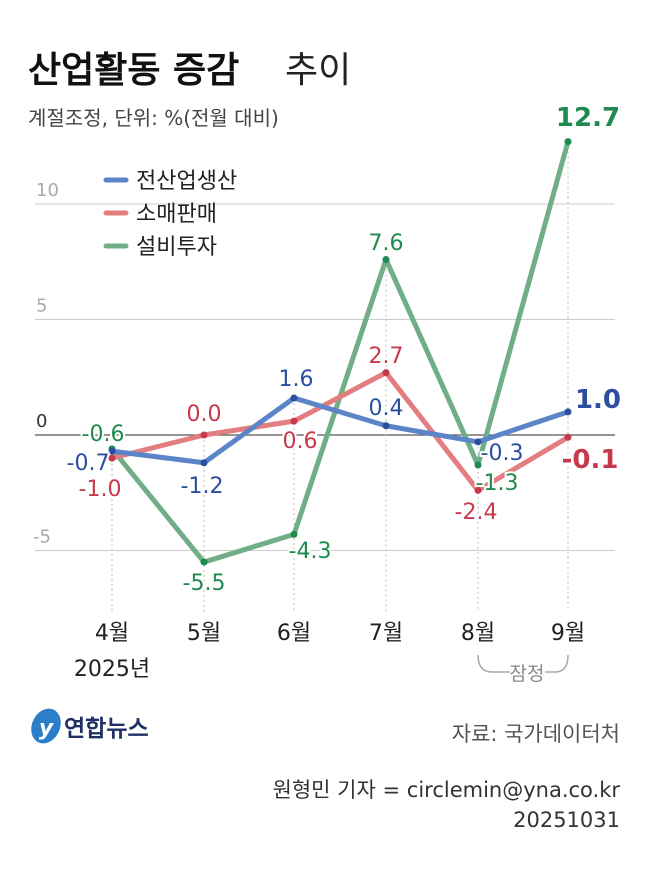 This screenshot has width=650, height=890. I want to click on title-bold: 산업활동 증감, so click(133, 70).